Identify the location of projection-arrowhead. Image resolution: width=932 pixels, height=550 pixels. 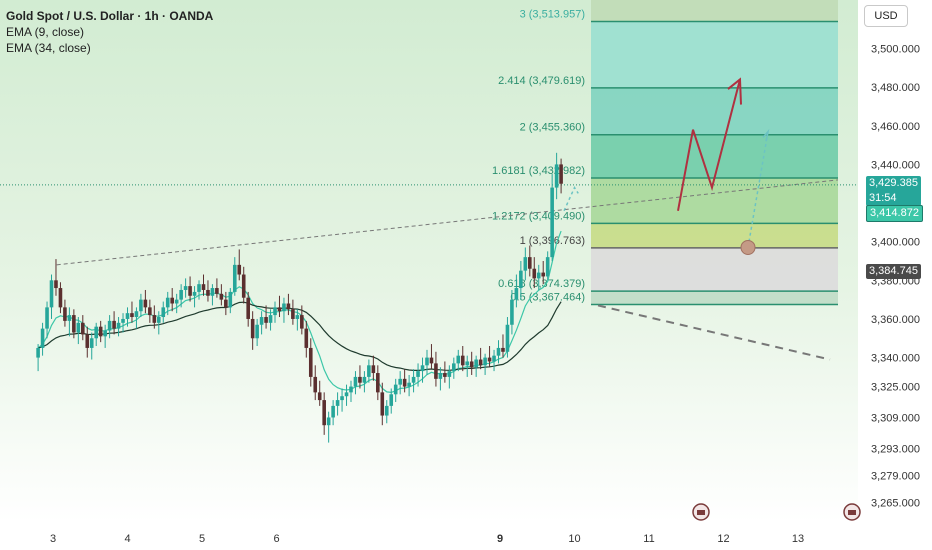
(766, 135).